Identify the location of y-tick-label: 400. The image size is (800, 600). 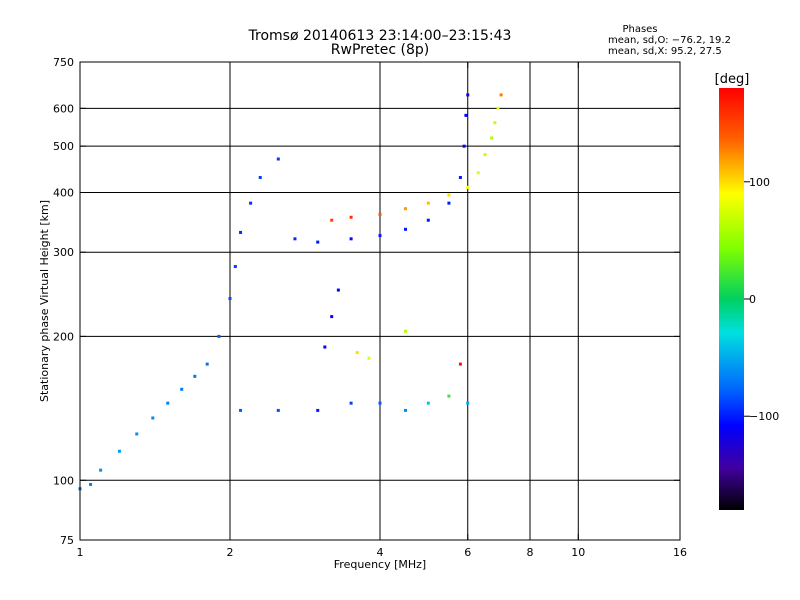
(63, 192).